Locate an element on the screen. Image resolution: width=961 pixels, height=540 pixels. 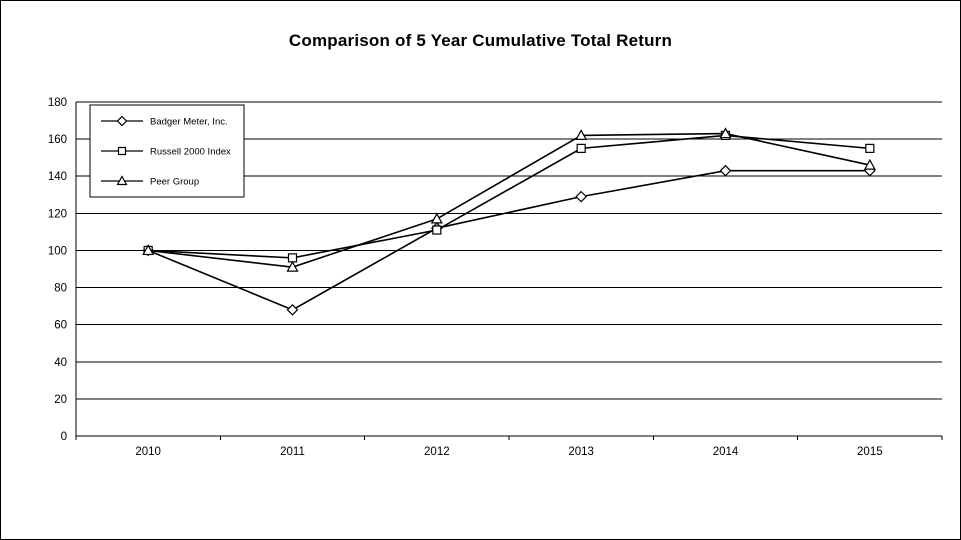
y-tick-label: 20 is located at coordinates (60, 400).